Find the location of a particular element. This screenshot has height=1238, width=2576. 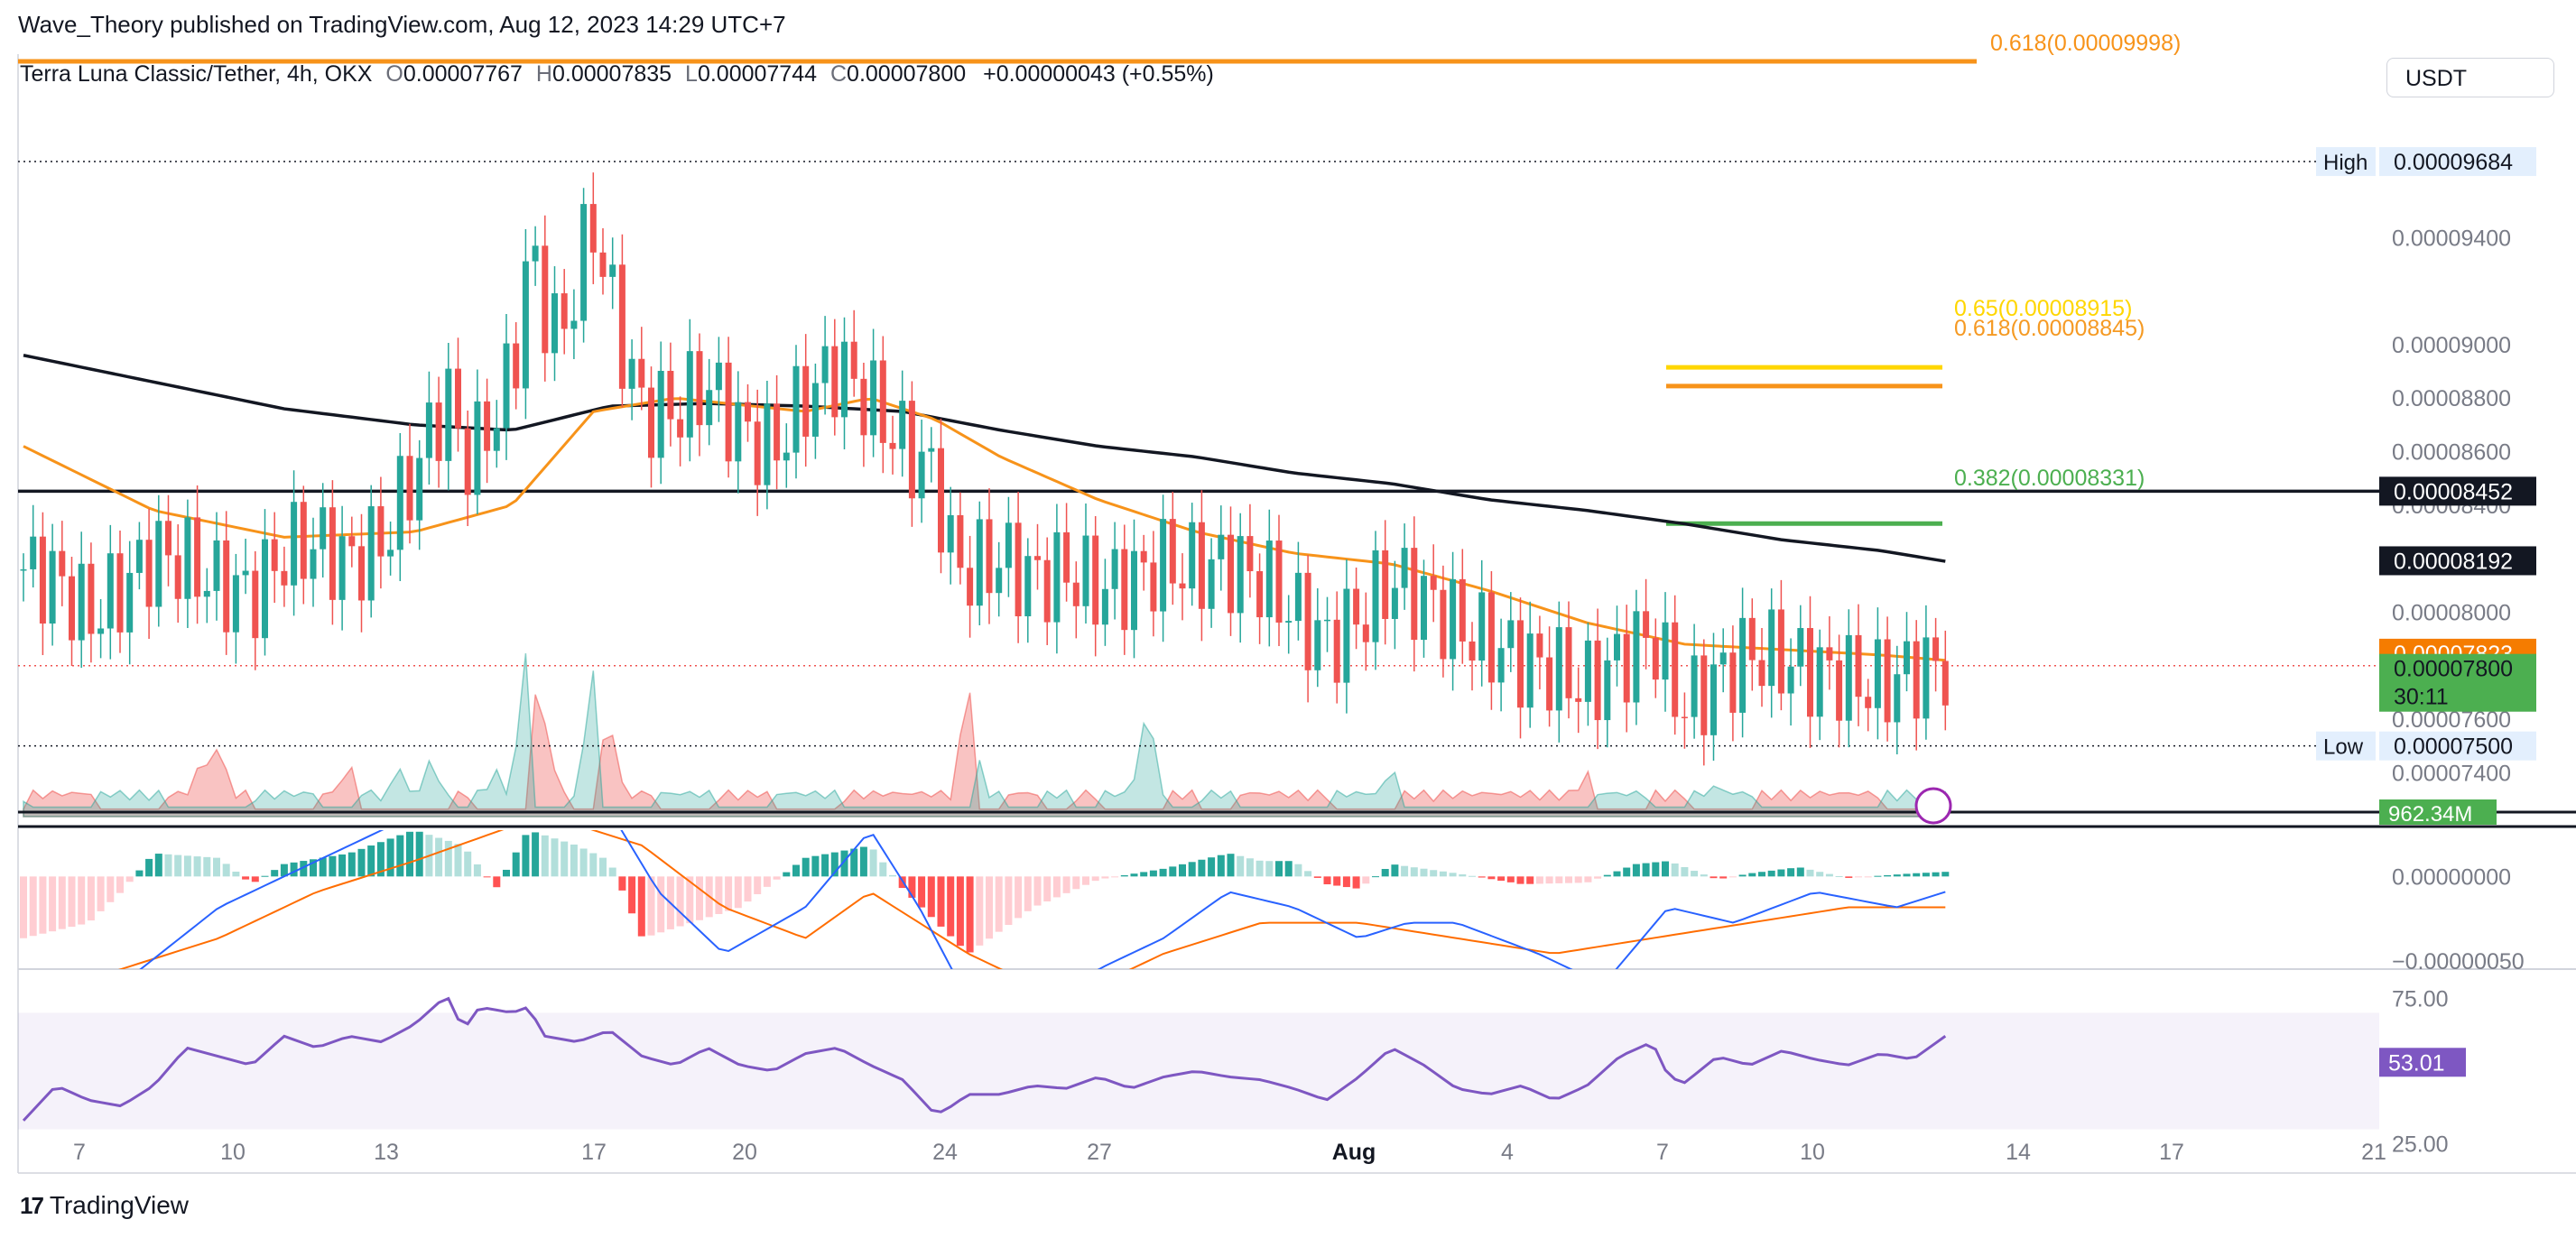

tradingview-brand: 17 TradingView is located at coordinates (104, 1205).